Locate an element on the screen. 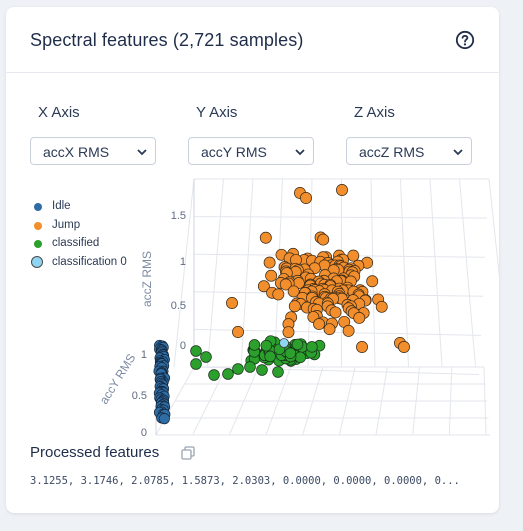 This screenshot has height=531, width=523. x-axis-select: accX RMS is located at coordinates (93, 151).